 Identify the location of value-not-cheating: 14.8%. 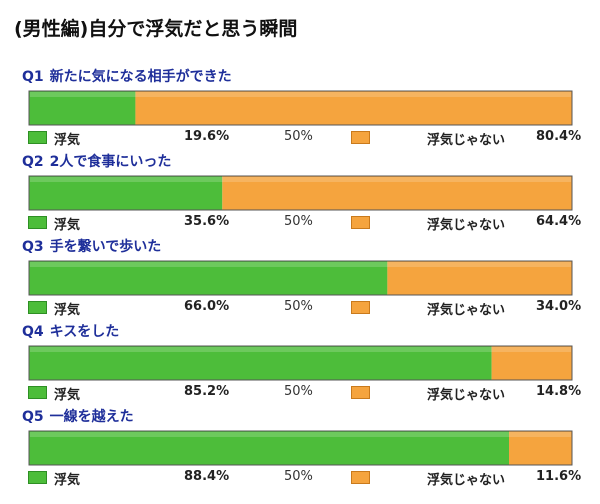
(559, 391).